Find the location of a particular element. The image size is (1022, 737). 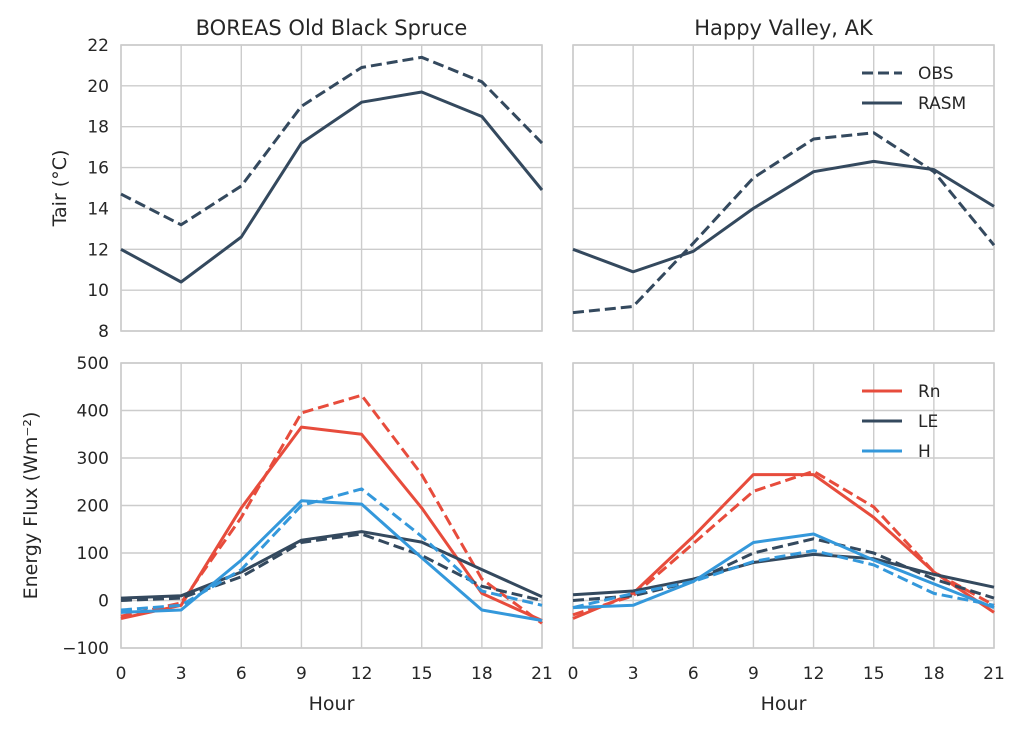

y-tick-label: 100 is located at coordinates (93, 554).